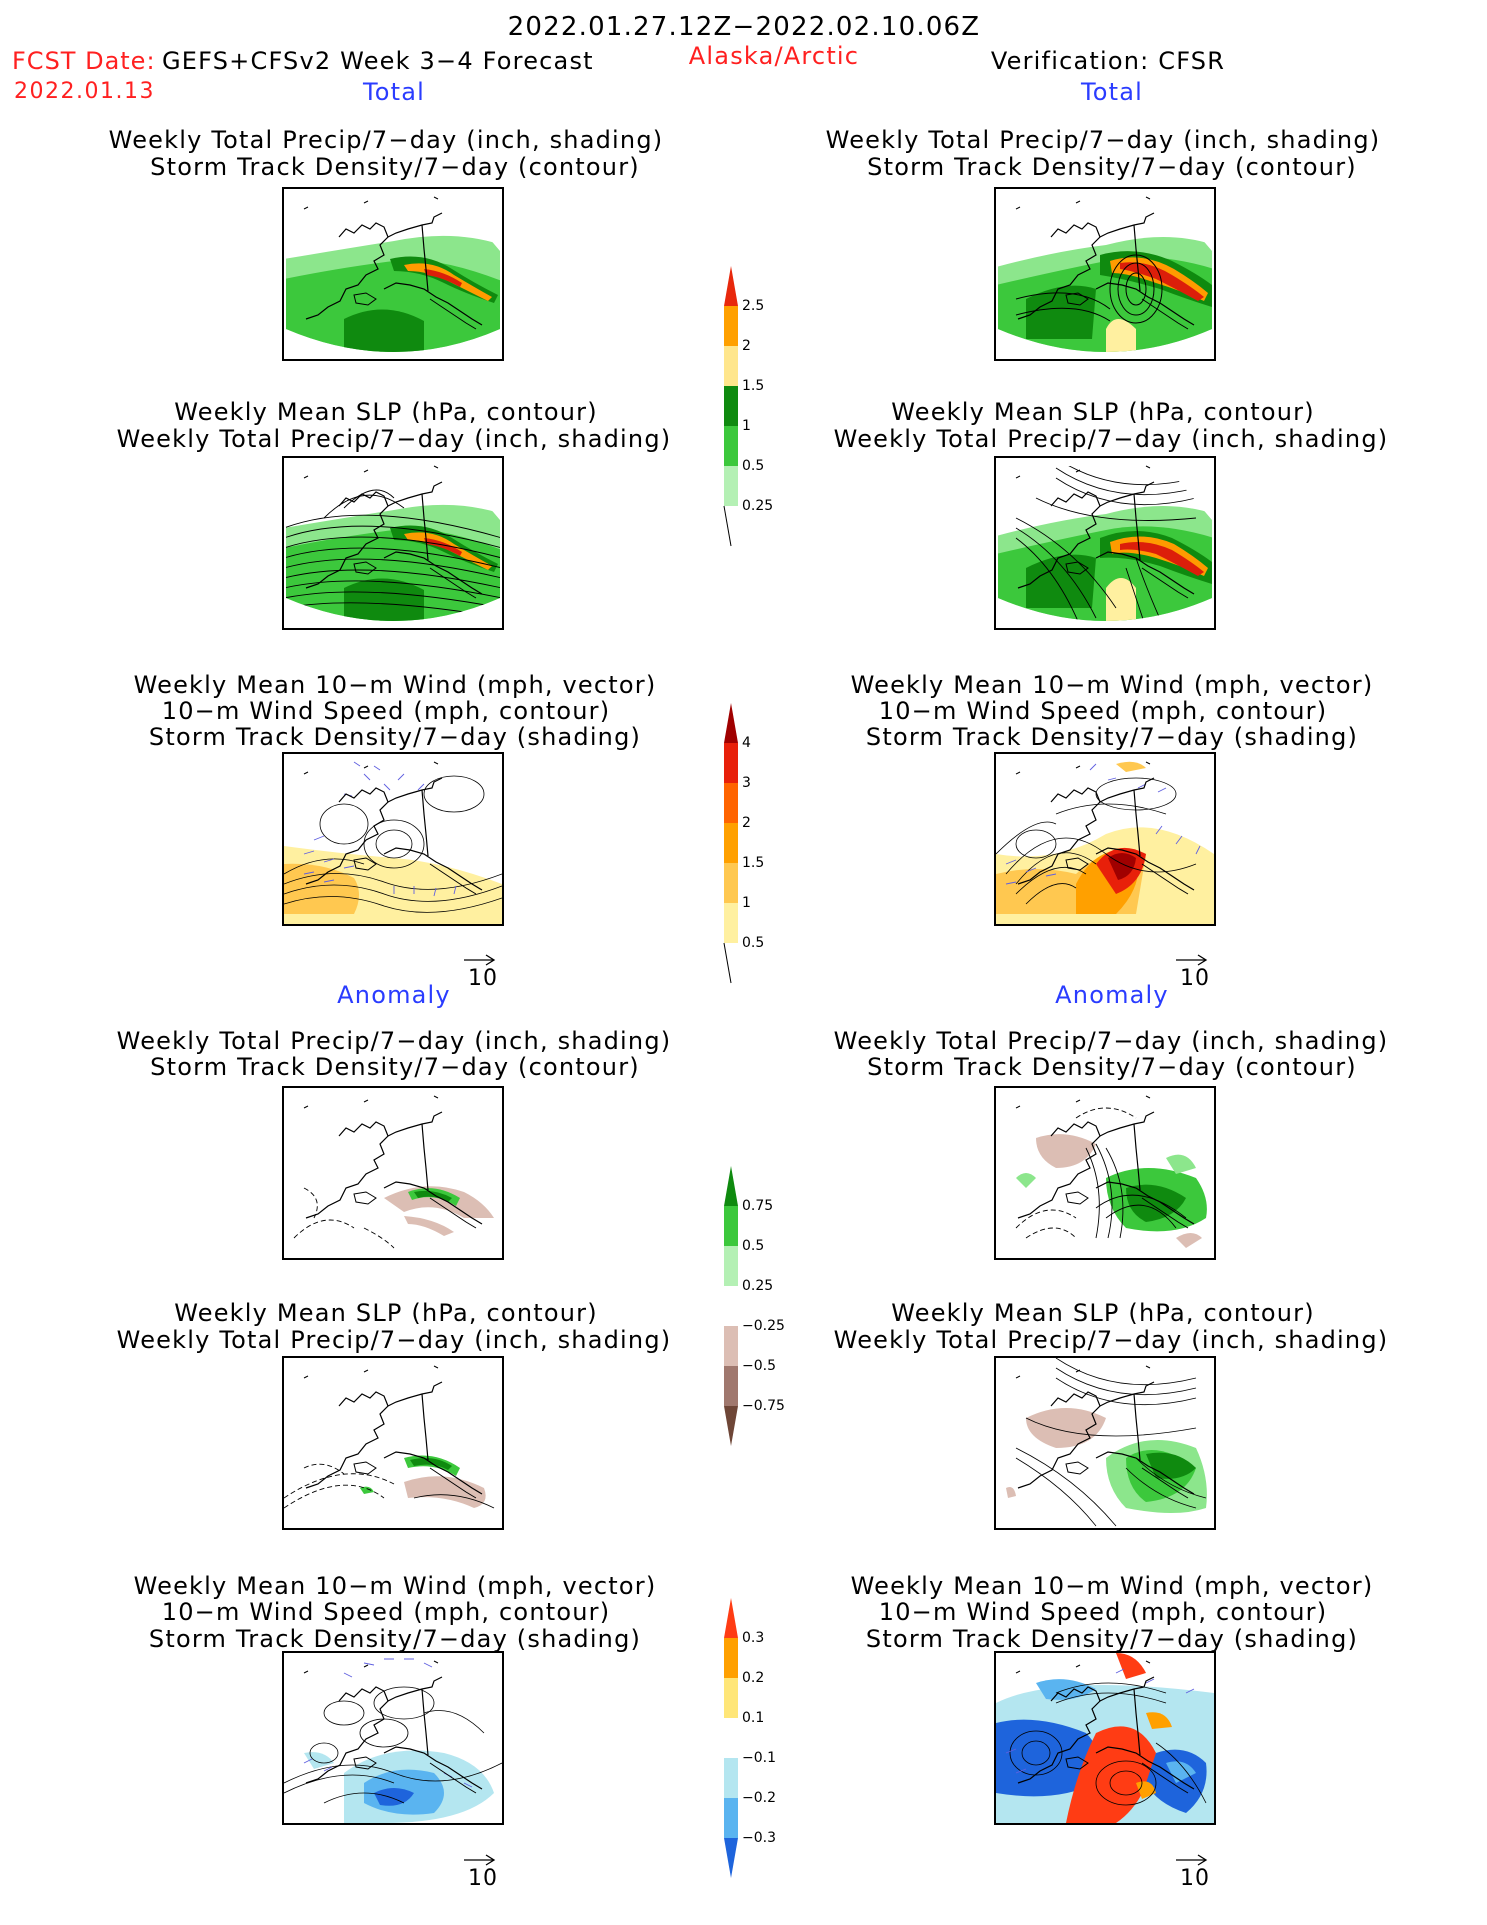 The height and width of the screenshot is (1925, 1487). Describe the element at coordinates (395, 685) in the screenshot. I see `title-l3-line1: Weekly Mean 10−m Wind (mph, vector)` at that location.